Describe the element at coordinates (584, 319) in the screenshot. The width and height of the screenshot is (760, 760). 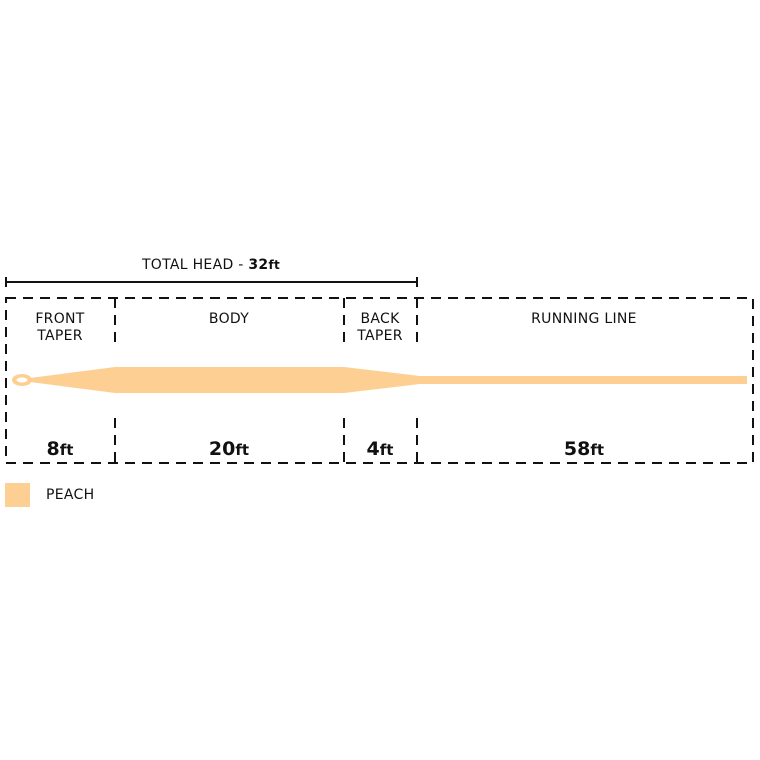
I see `section-name: RUNNING LINE` at that location.